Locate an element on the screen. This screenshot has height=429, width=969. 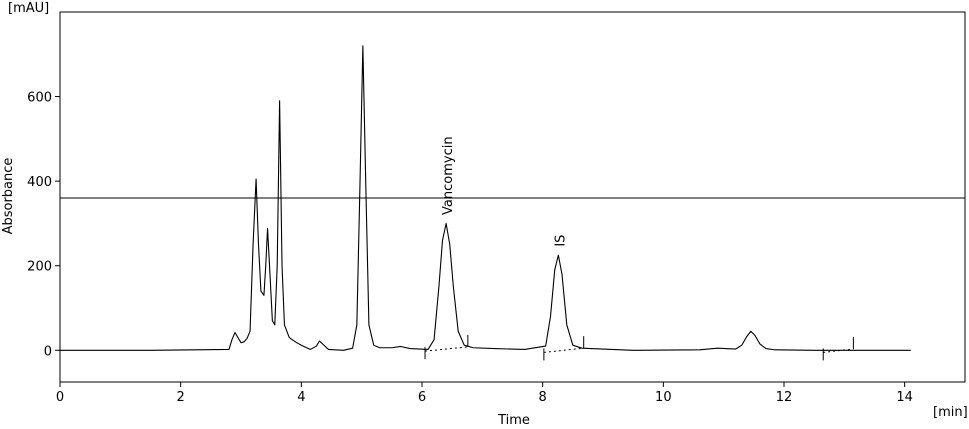
x-tick-label: 12 is located at coordinates (784, 397).